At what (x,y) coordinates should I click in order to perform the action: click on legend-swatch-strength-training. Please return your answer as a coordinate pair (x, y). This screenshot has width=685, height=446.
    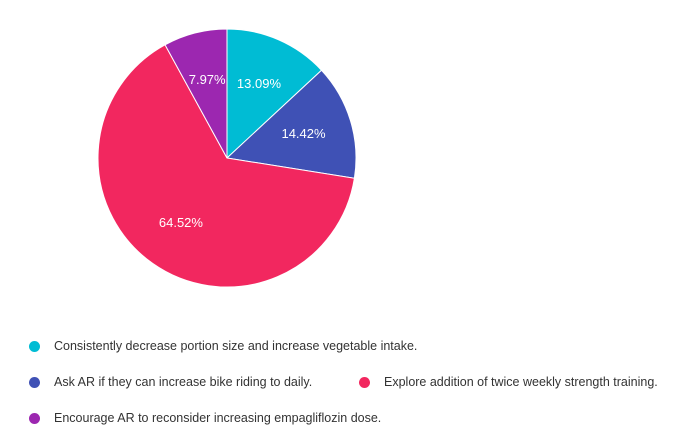
    Looking at the image, I should click on (364, 382).